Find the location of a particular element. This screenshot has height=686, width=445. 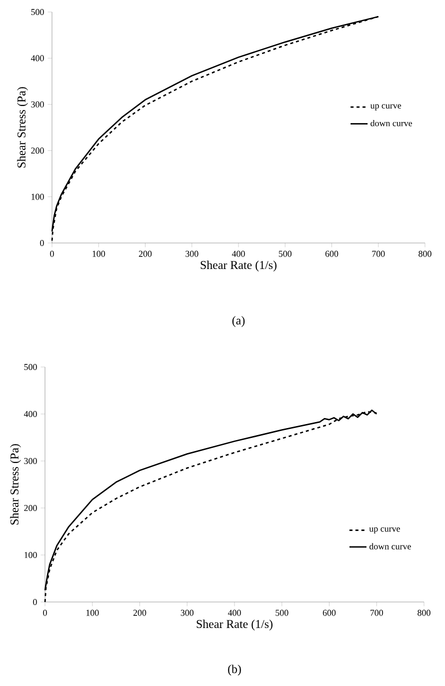

x-tick-label: 0 is located at coordinates (52, 253).